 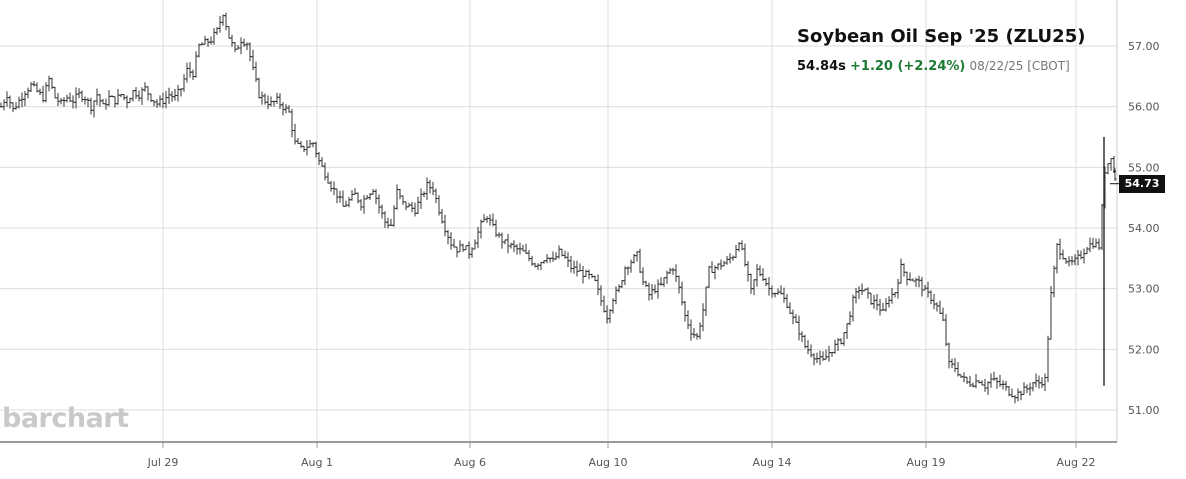 I want to click on y-tick-label: 54.00, so click(x=1144, y=228).